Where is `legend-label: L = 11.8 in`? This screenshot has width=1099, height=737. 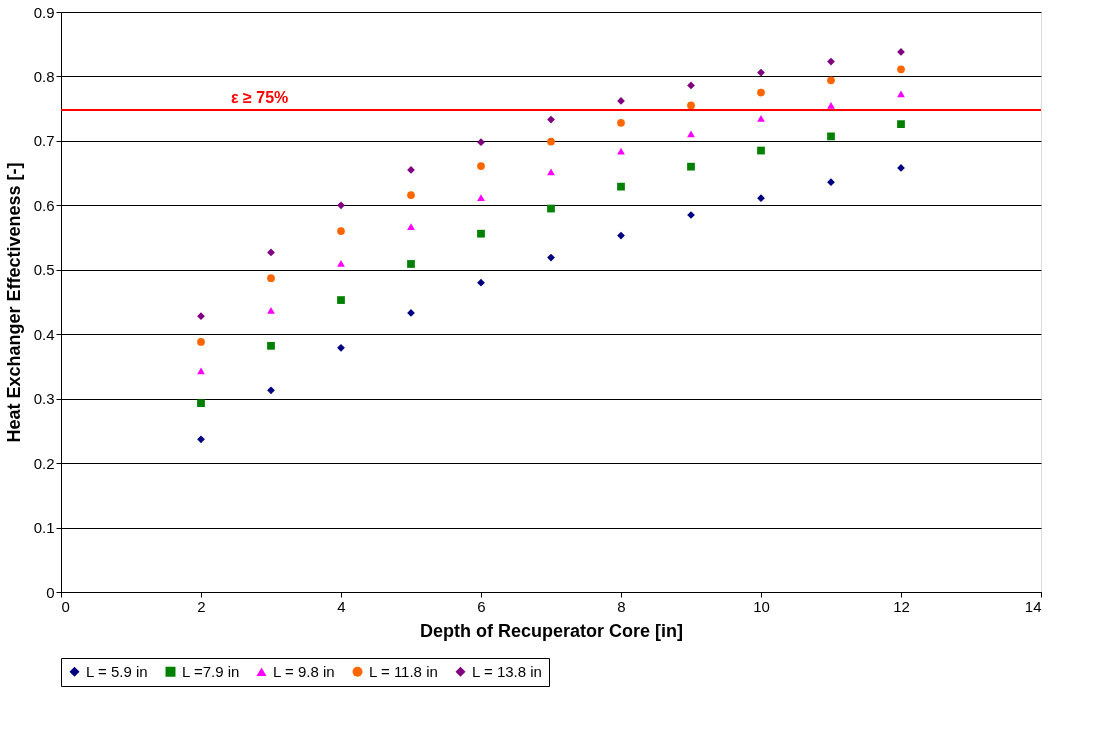 legend-label: L = 11.8 in is located at coordinates (403, 671).